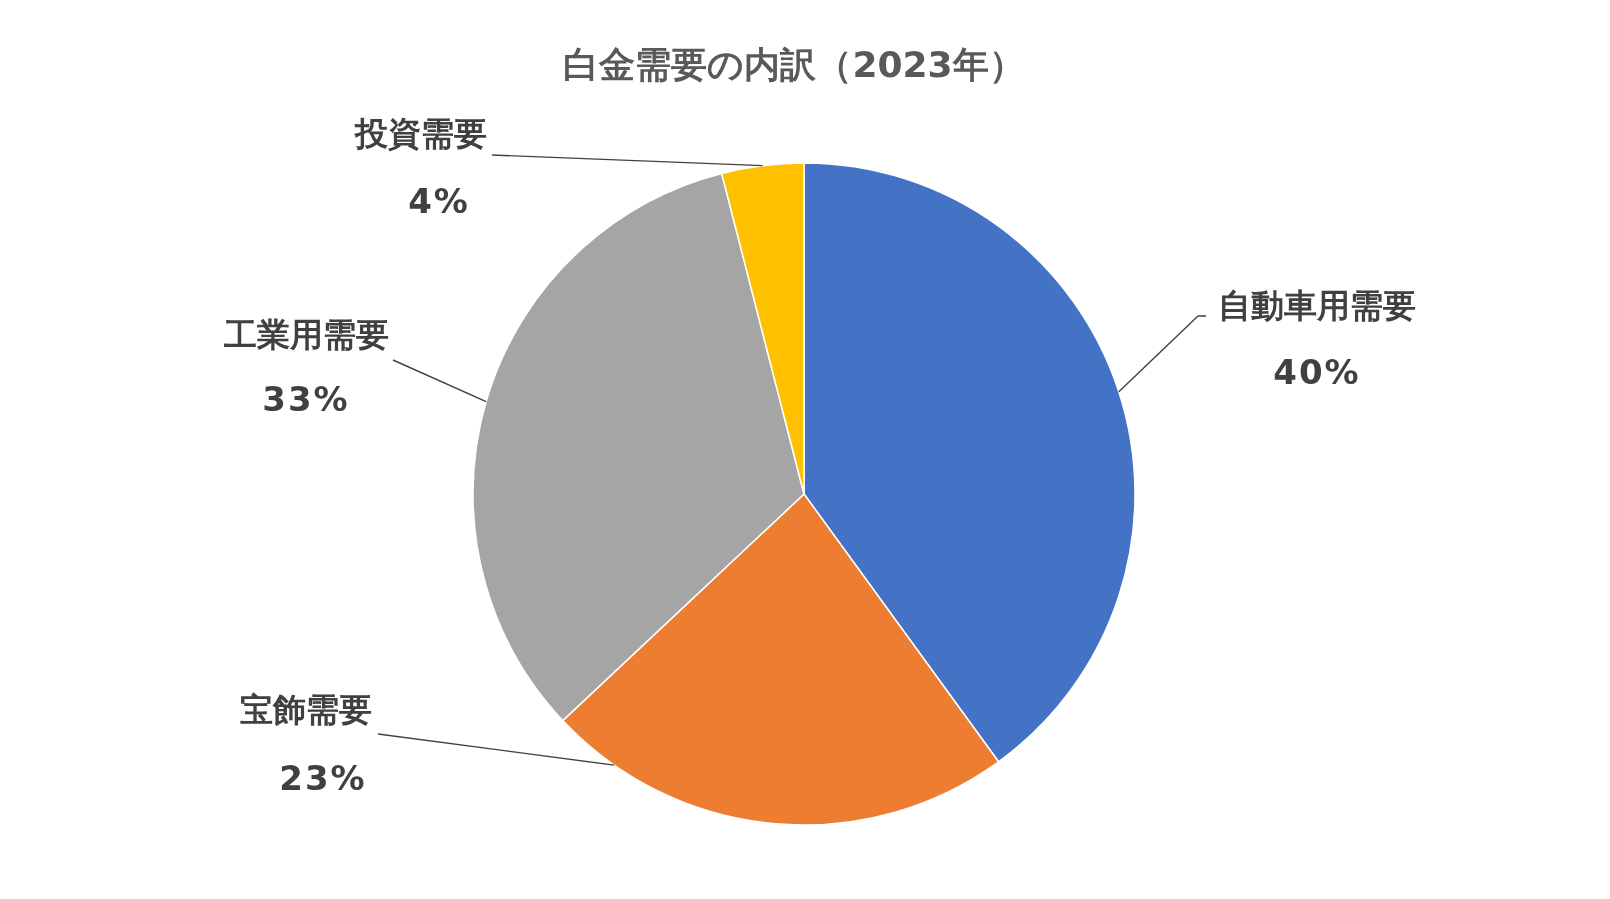  I want to click on data-label: 33%, so click(306, 399).